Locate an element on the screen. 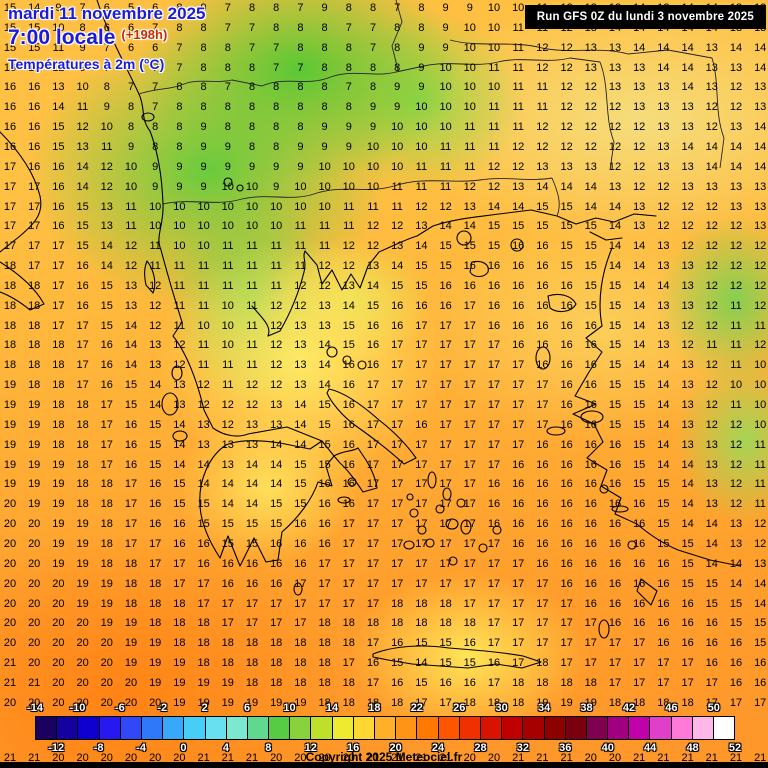 This screenshot has height=768, width=768. dardanelles-strait is located at coordinates (606, 236).